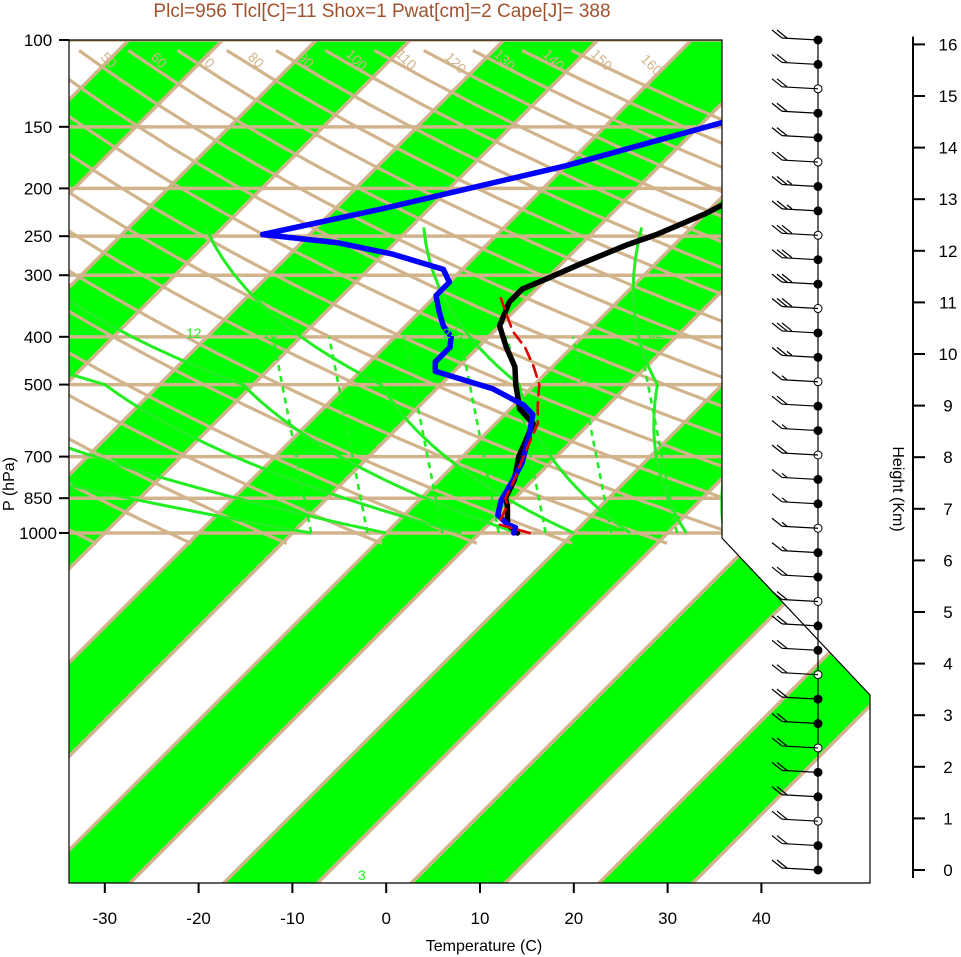 This screenshot has height=957, width=961. Describe the element at coordinates (948, 96) in the screenshot. I see `height-tick-label: 15` at that location.